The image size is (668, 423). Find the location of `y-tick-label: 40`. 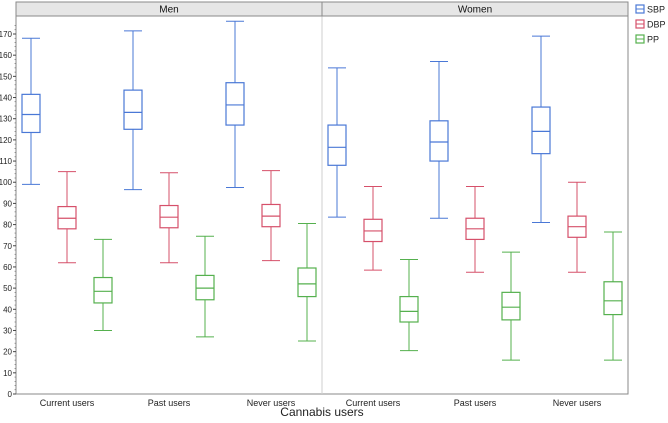

y-tick-label: 40 is located at coordinates (7, 309).